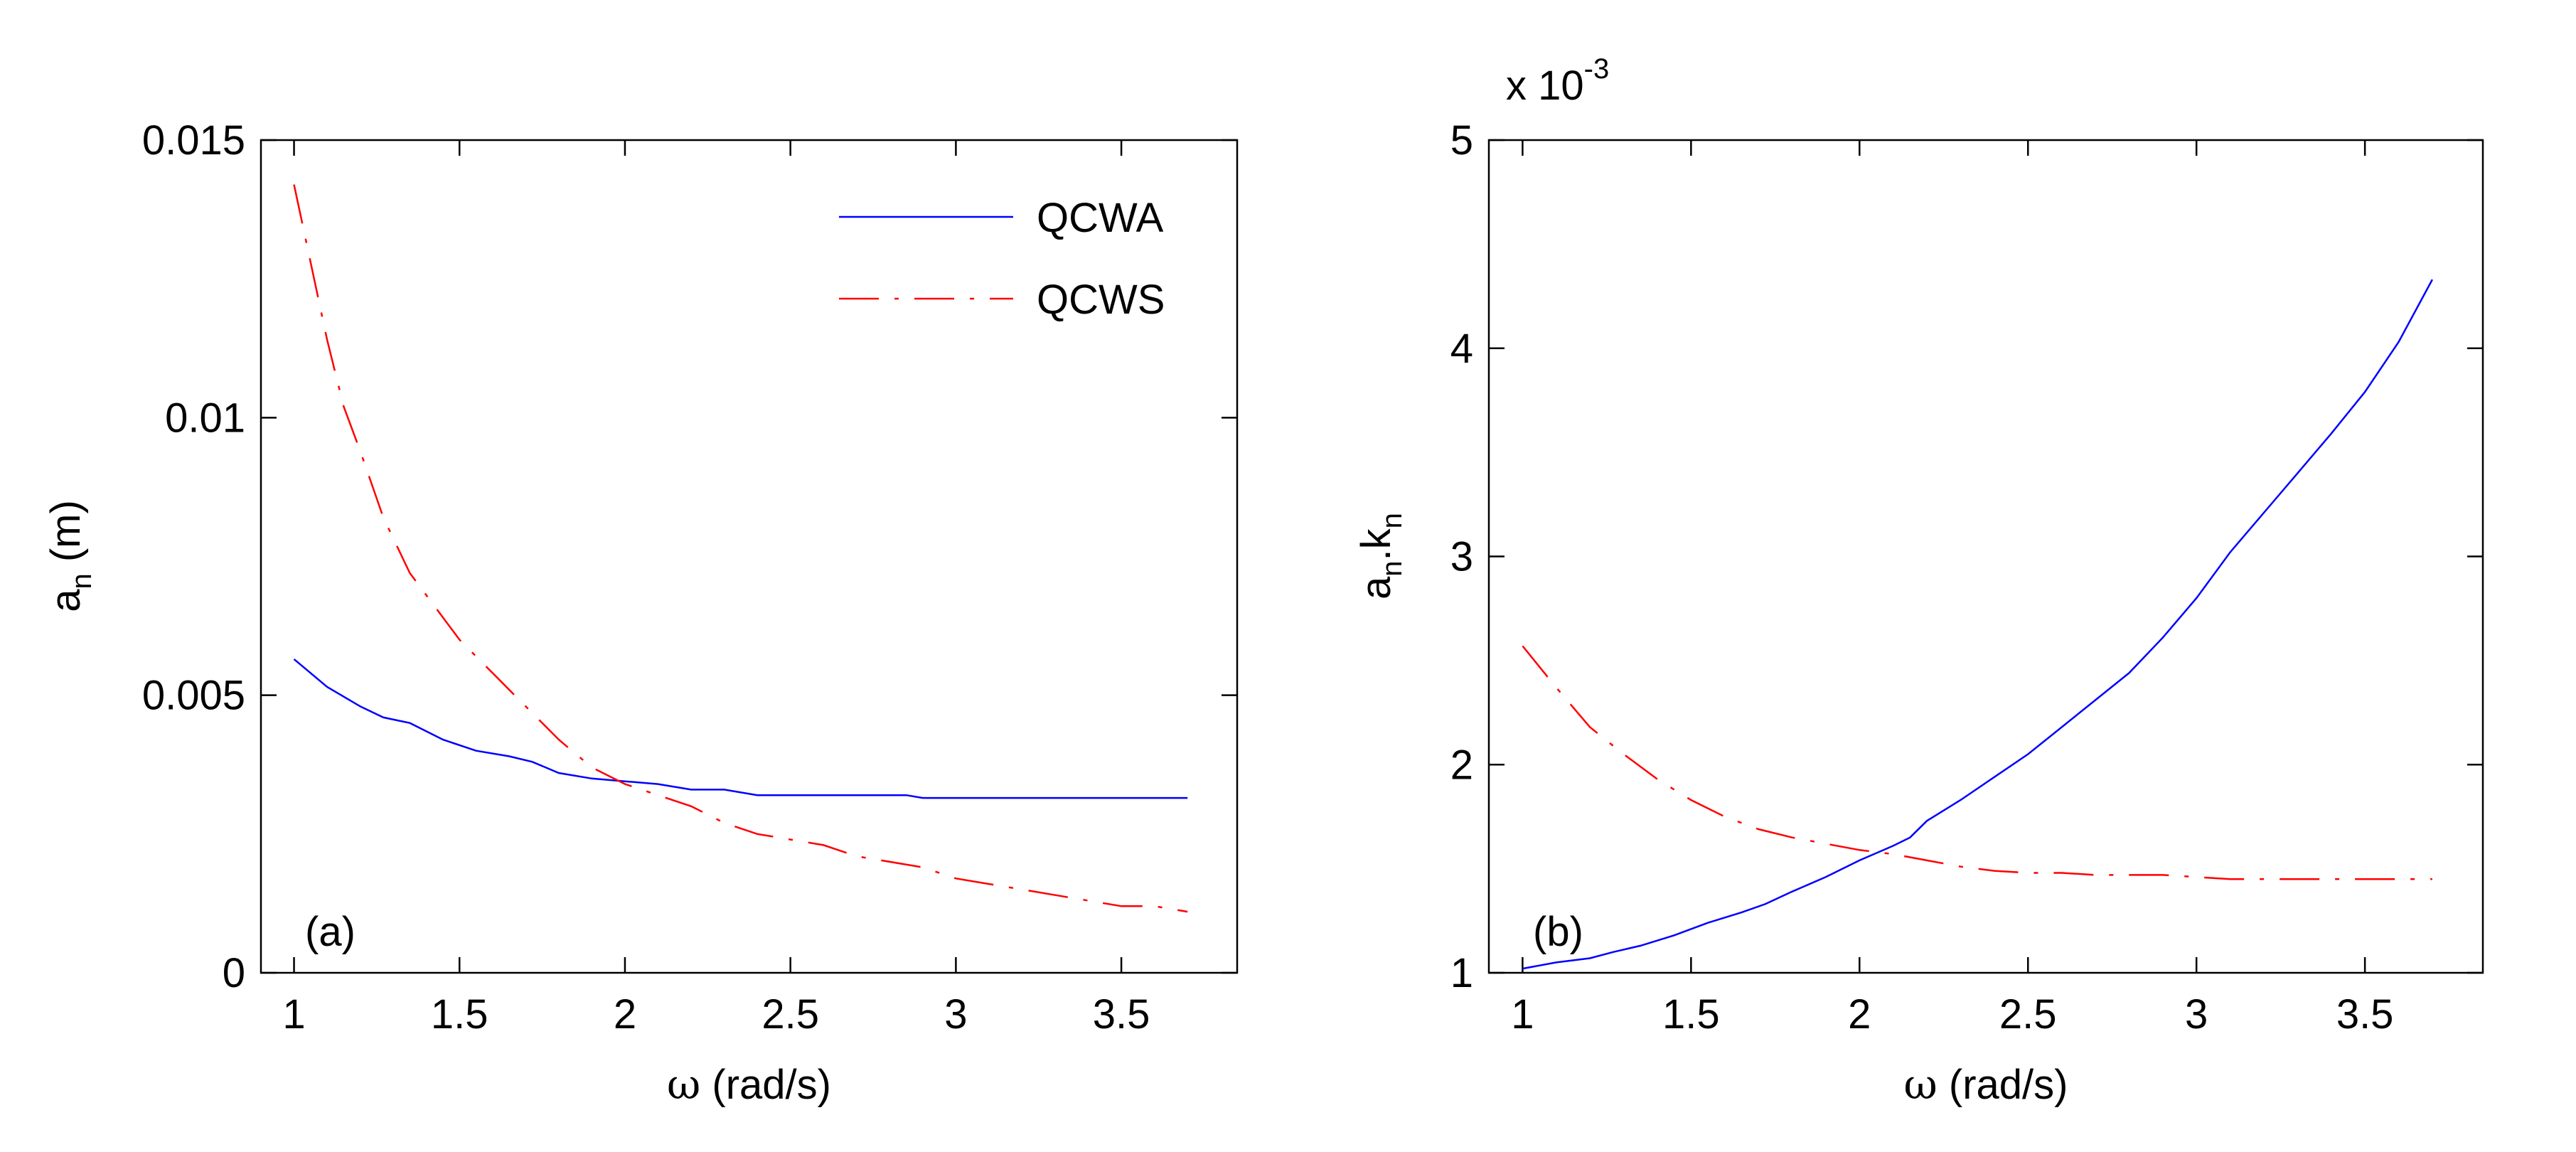 The height and width of the screenshot is (1152, 2576). I want to click on y-tick-label: 0.015, so click(193, 140).